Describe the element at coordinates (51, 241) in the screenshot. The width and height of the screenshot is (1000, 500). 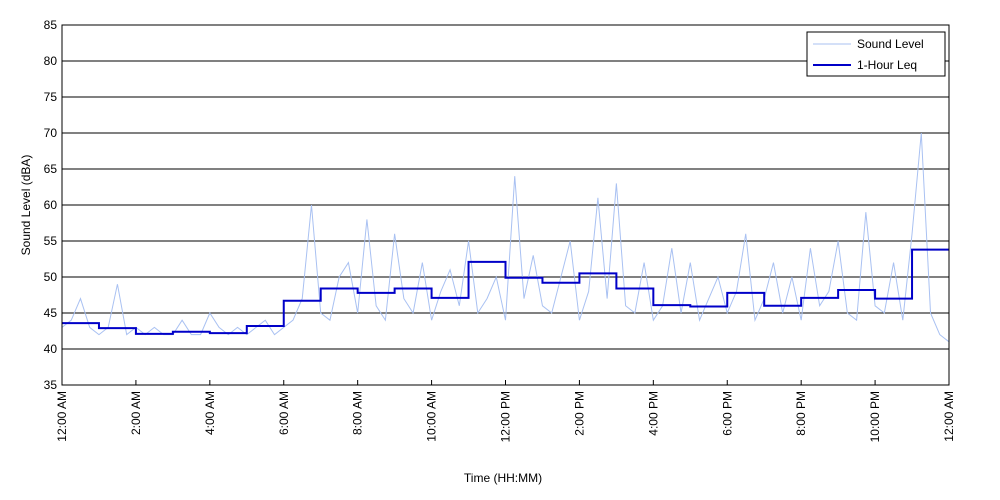
I see `y-tick-label: 55` at that location.